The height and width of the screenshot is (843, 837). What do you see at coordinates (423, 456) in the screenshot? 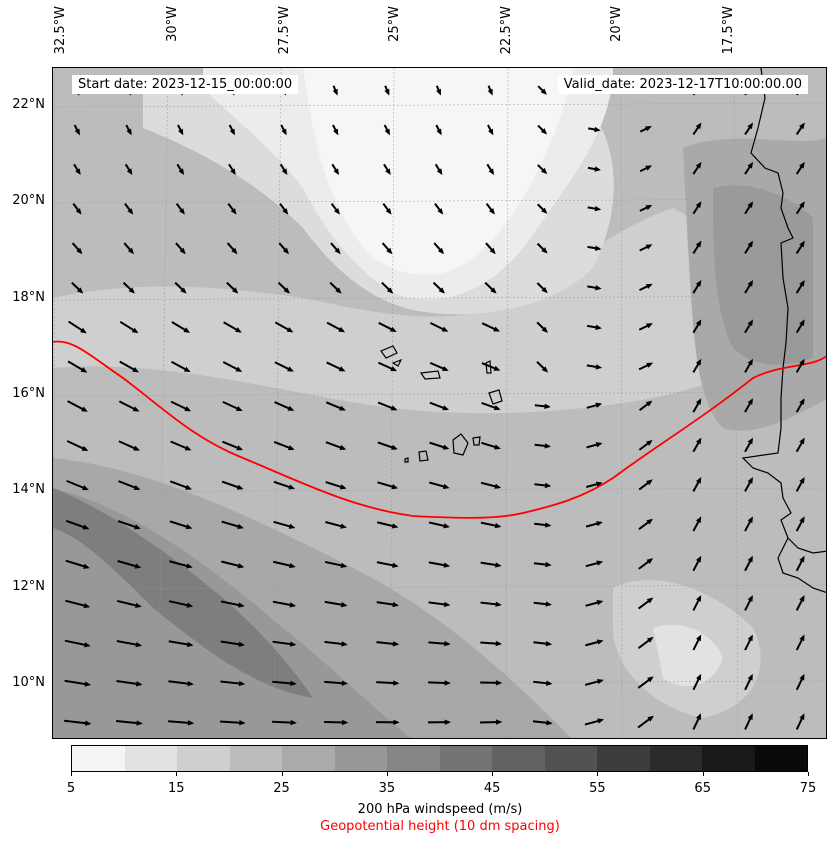
I see `island-fogo` at bounding box center [423, 456].